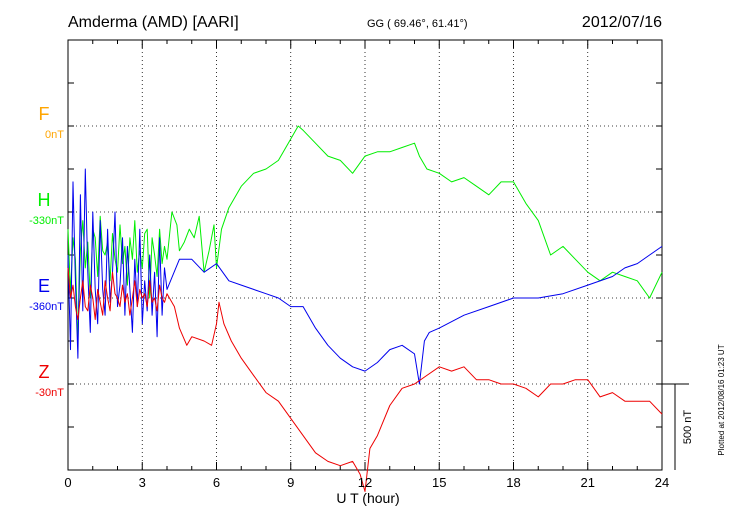 The width and height of the screenshot is (730, 520). What do you see at coordinates (142, 482) in the screenshot?
I see `x-tick-label: 3` at bounding box center [142, 482].